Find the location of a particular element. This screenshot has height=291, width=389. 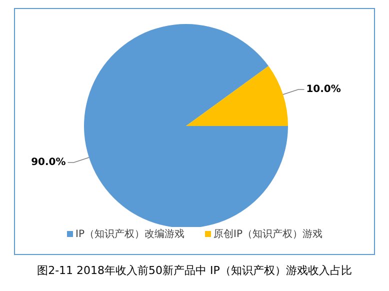

data-label: 90.0% is located at coordinates (48, 162).